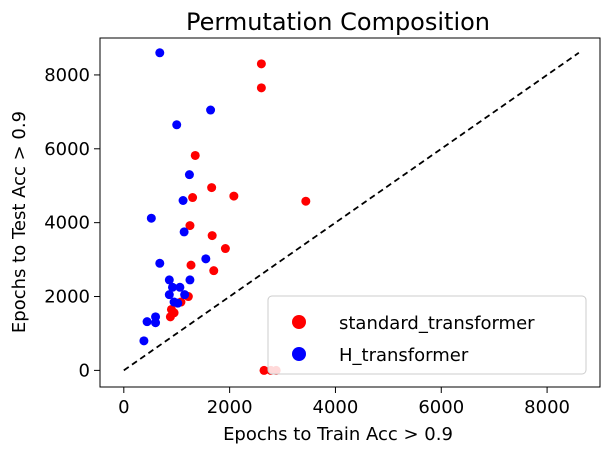 The image size is (612, 452). Describe the element at coordinates (547, 407) in the screenshot. I see `x-tick-label: 8000` at that location.